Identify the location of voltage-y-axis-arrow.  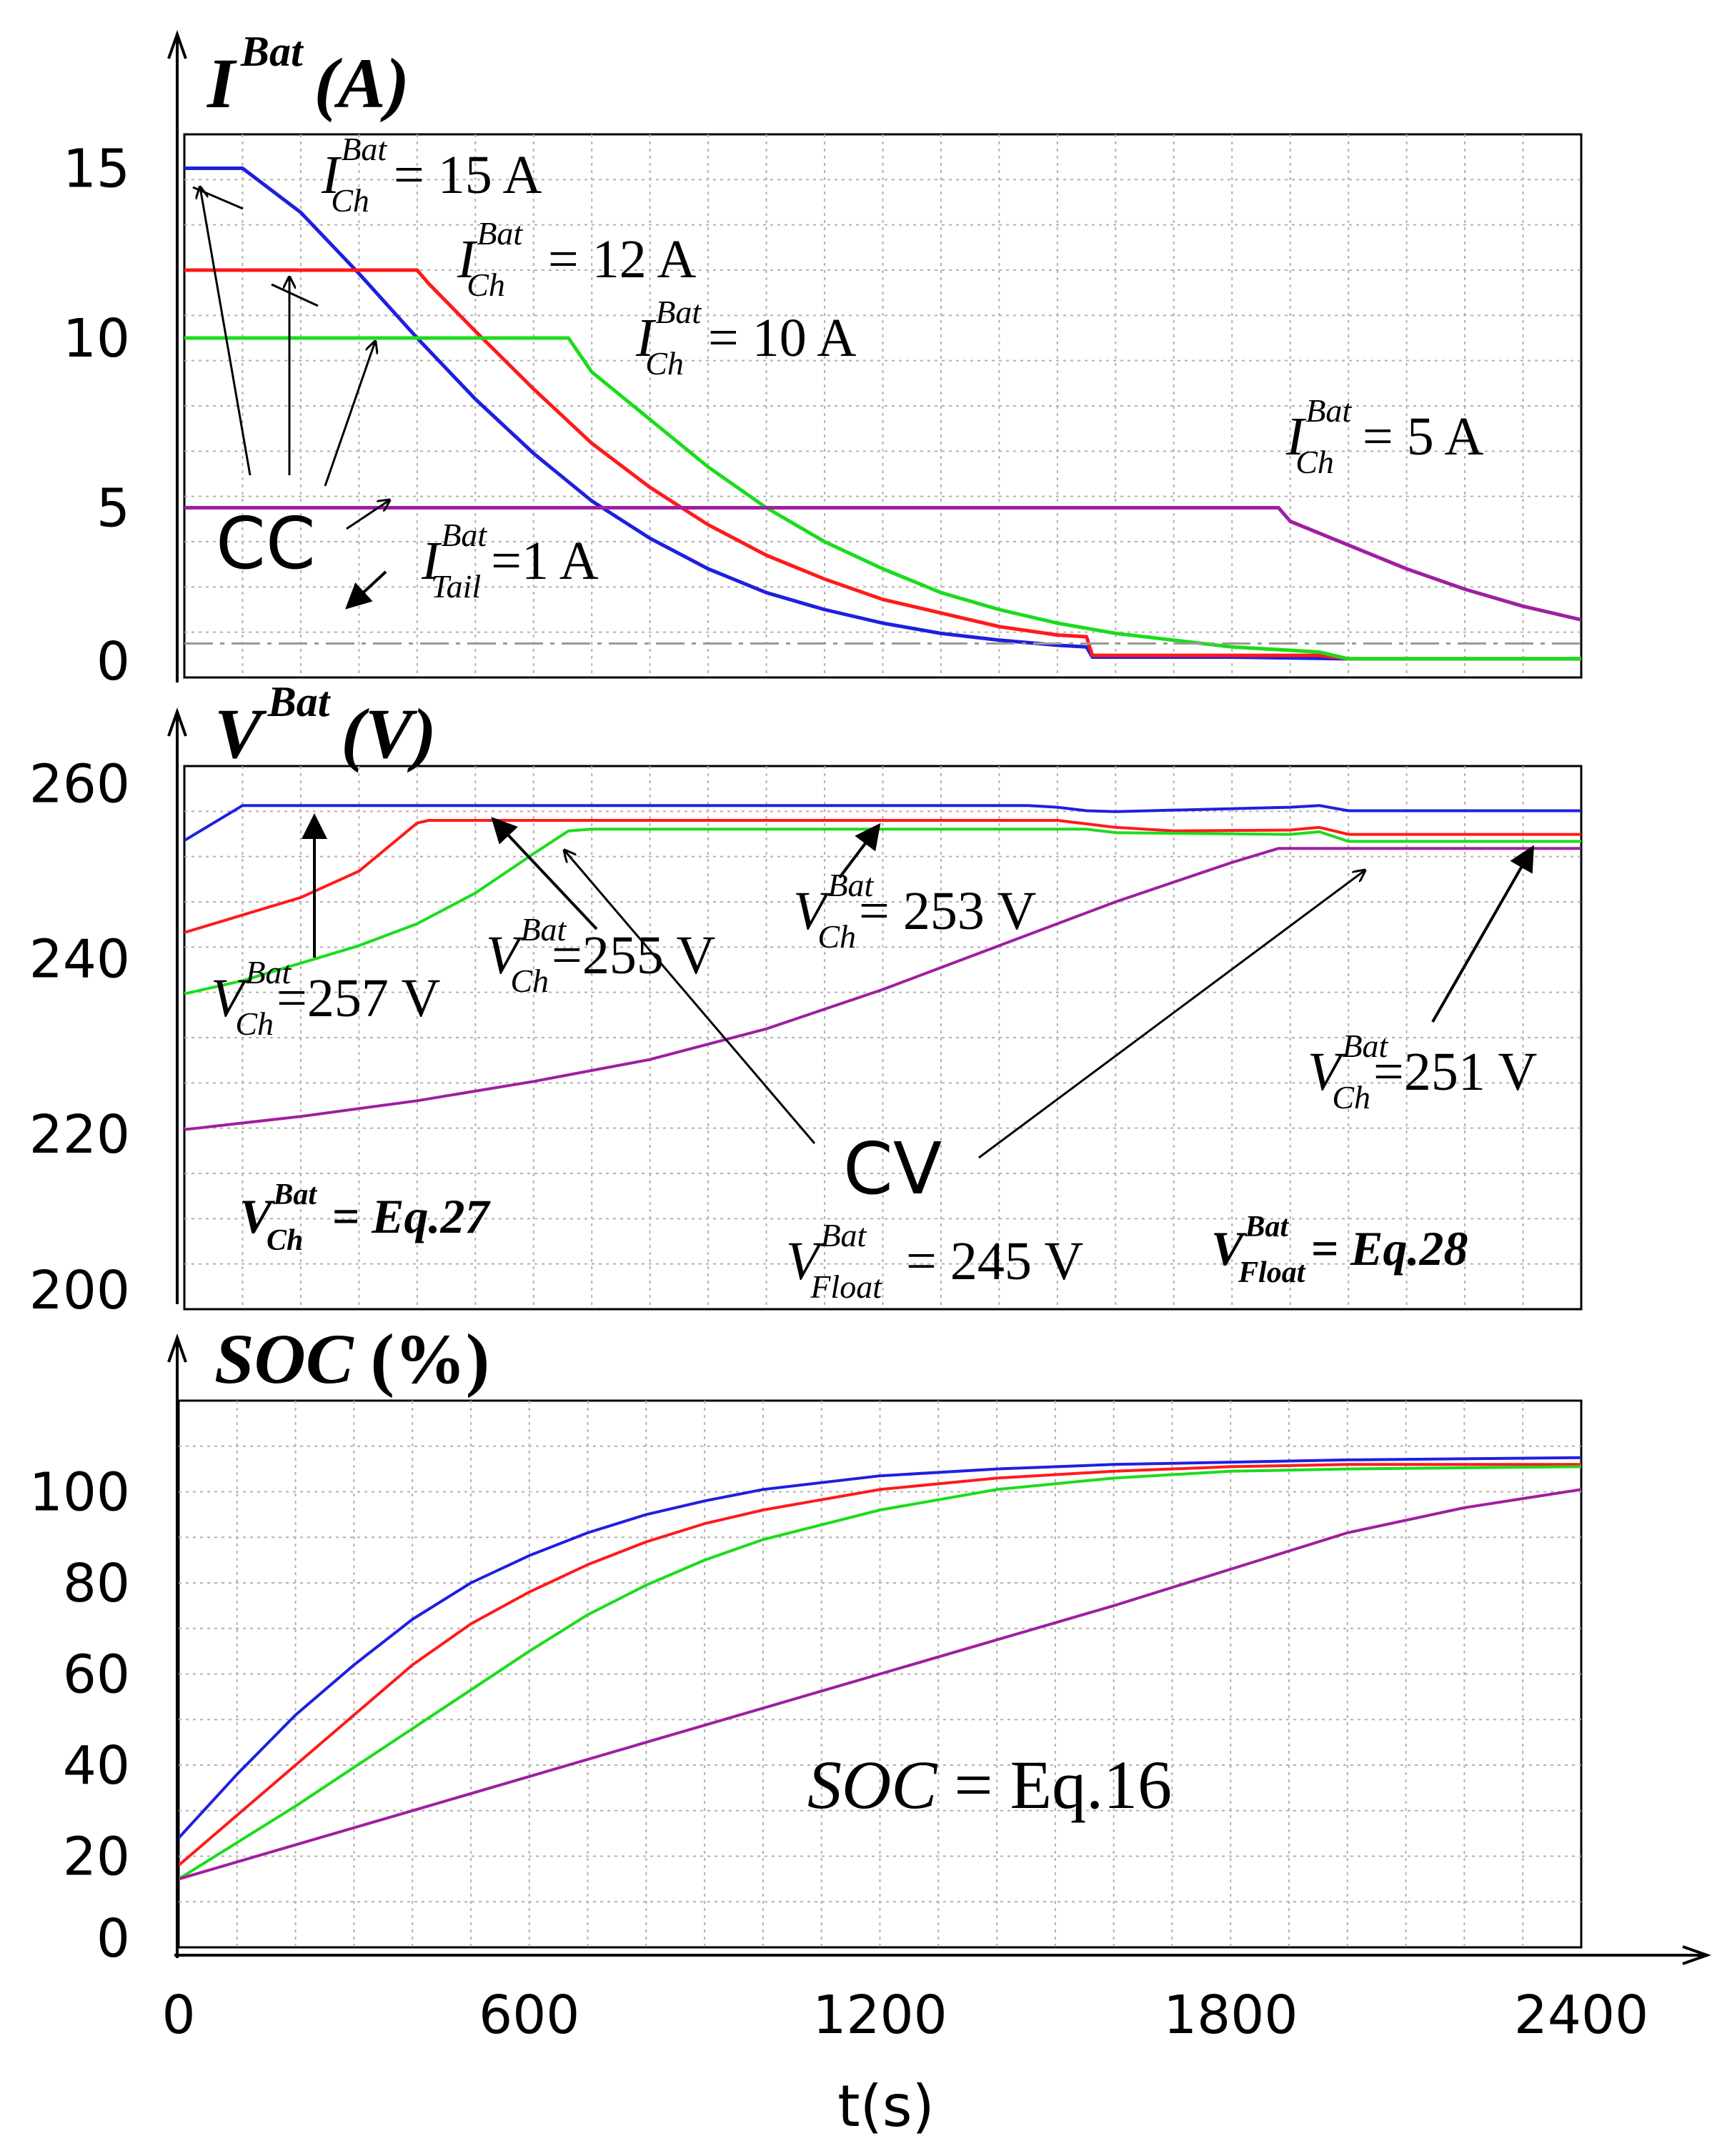
(177, 722).